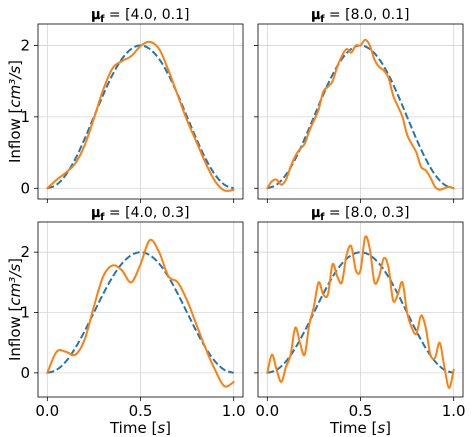 This screenshot has height=437, width=473. What do you see at coordinates (361, 16) in the screenshot?
I see `panel-title: 𝛍f = [8.0, 0.1]` at bounding box center [361, 16].